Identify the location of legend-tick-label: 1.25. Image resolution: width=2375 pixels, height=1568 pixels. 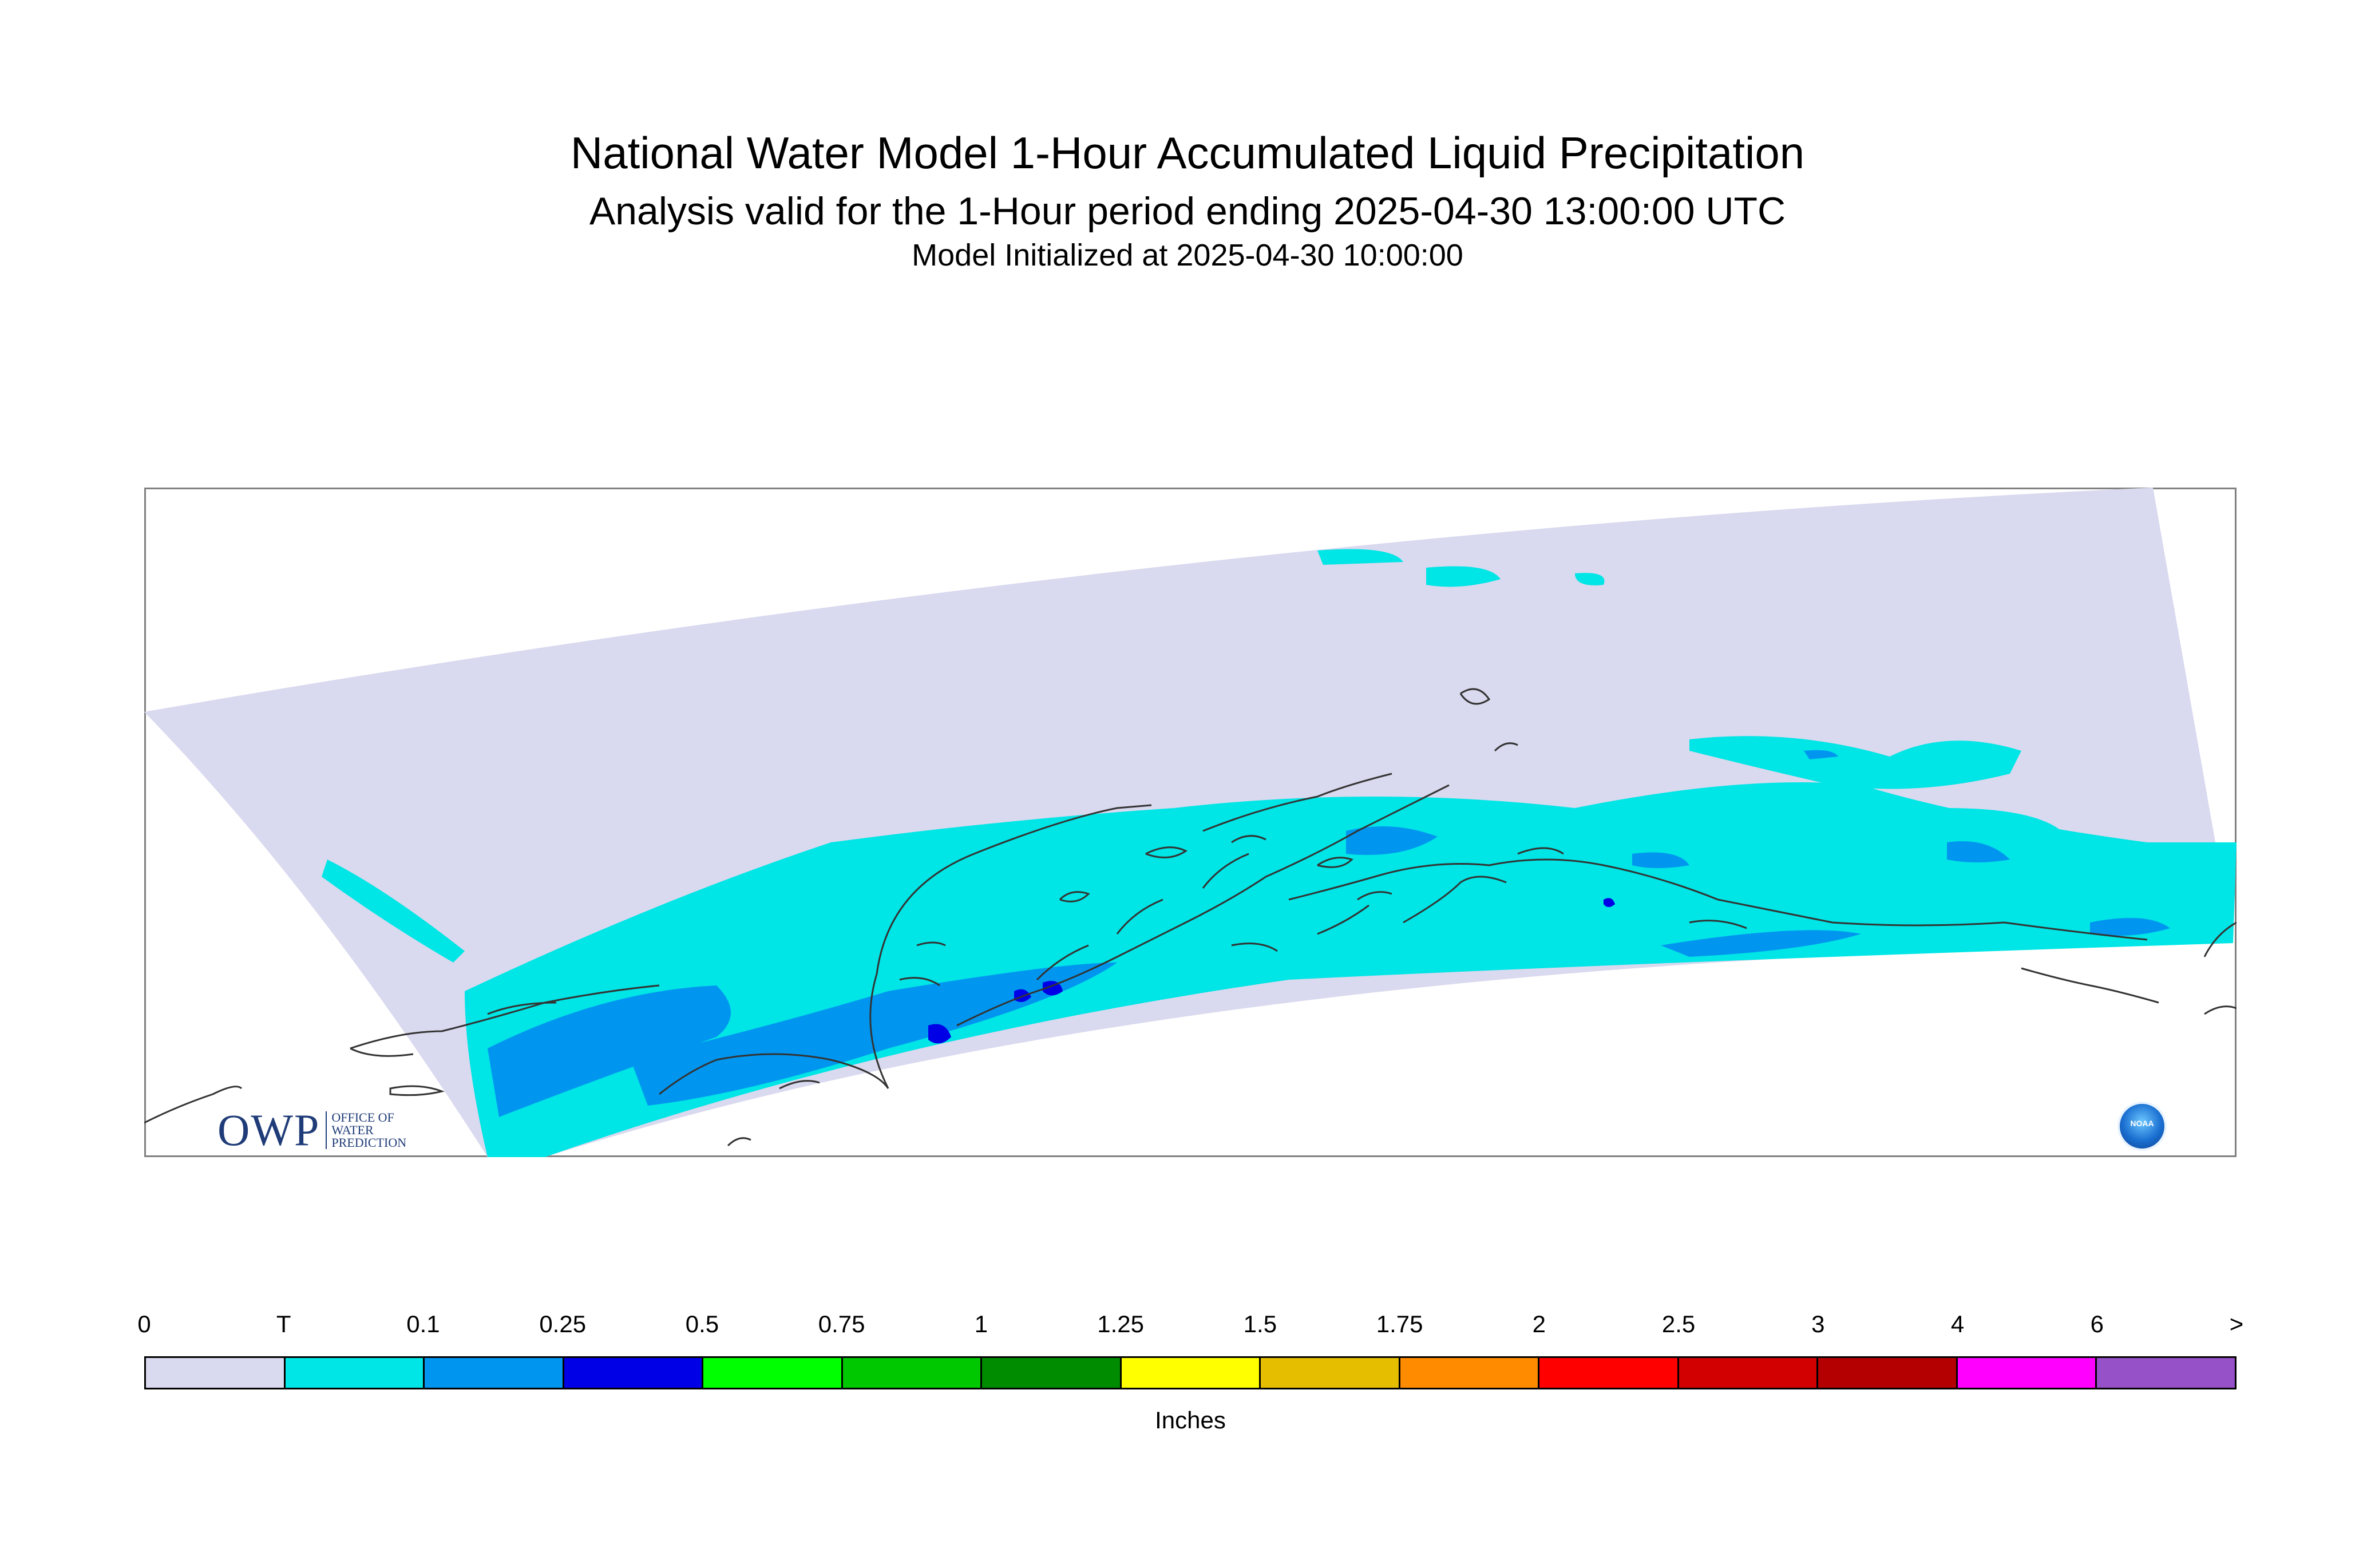
(1121, 1323).